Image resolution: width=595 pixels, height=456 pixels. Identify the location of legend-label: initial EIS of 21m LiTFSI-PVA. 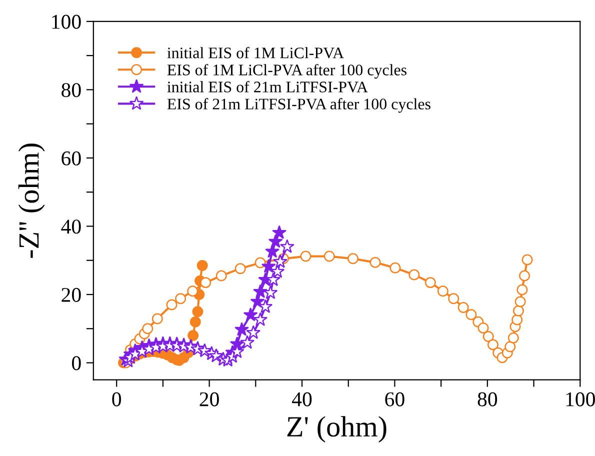
(267, 86).